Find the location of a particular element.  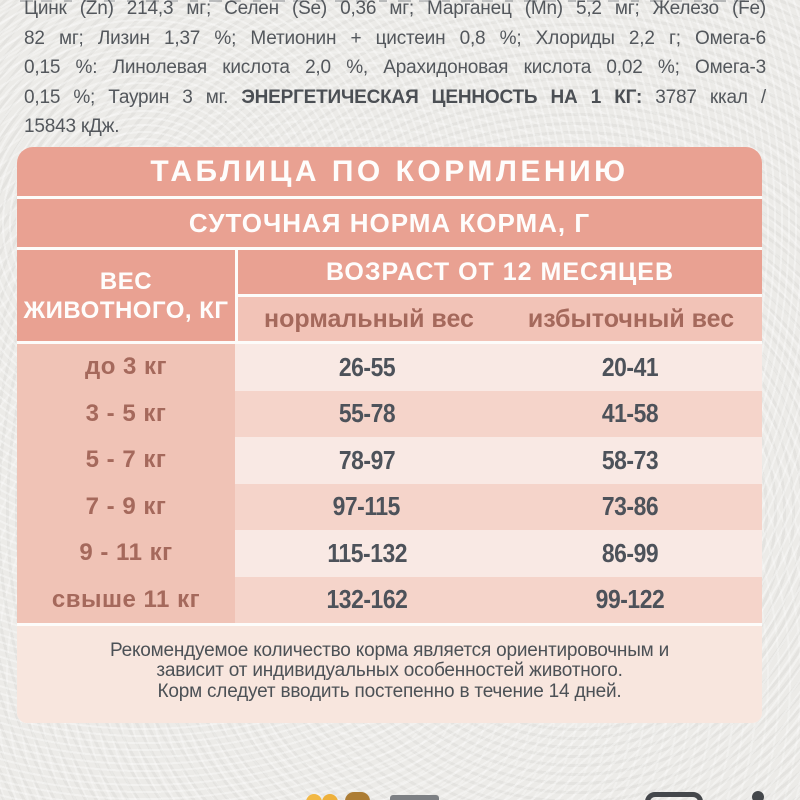

value-excess-weight: 73-86 is located at coordinates (631, 507).